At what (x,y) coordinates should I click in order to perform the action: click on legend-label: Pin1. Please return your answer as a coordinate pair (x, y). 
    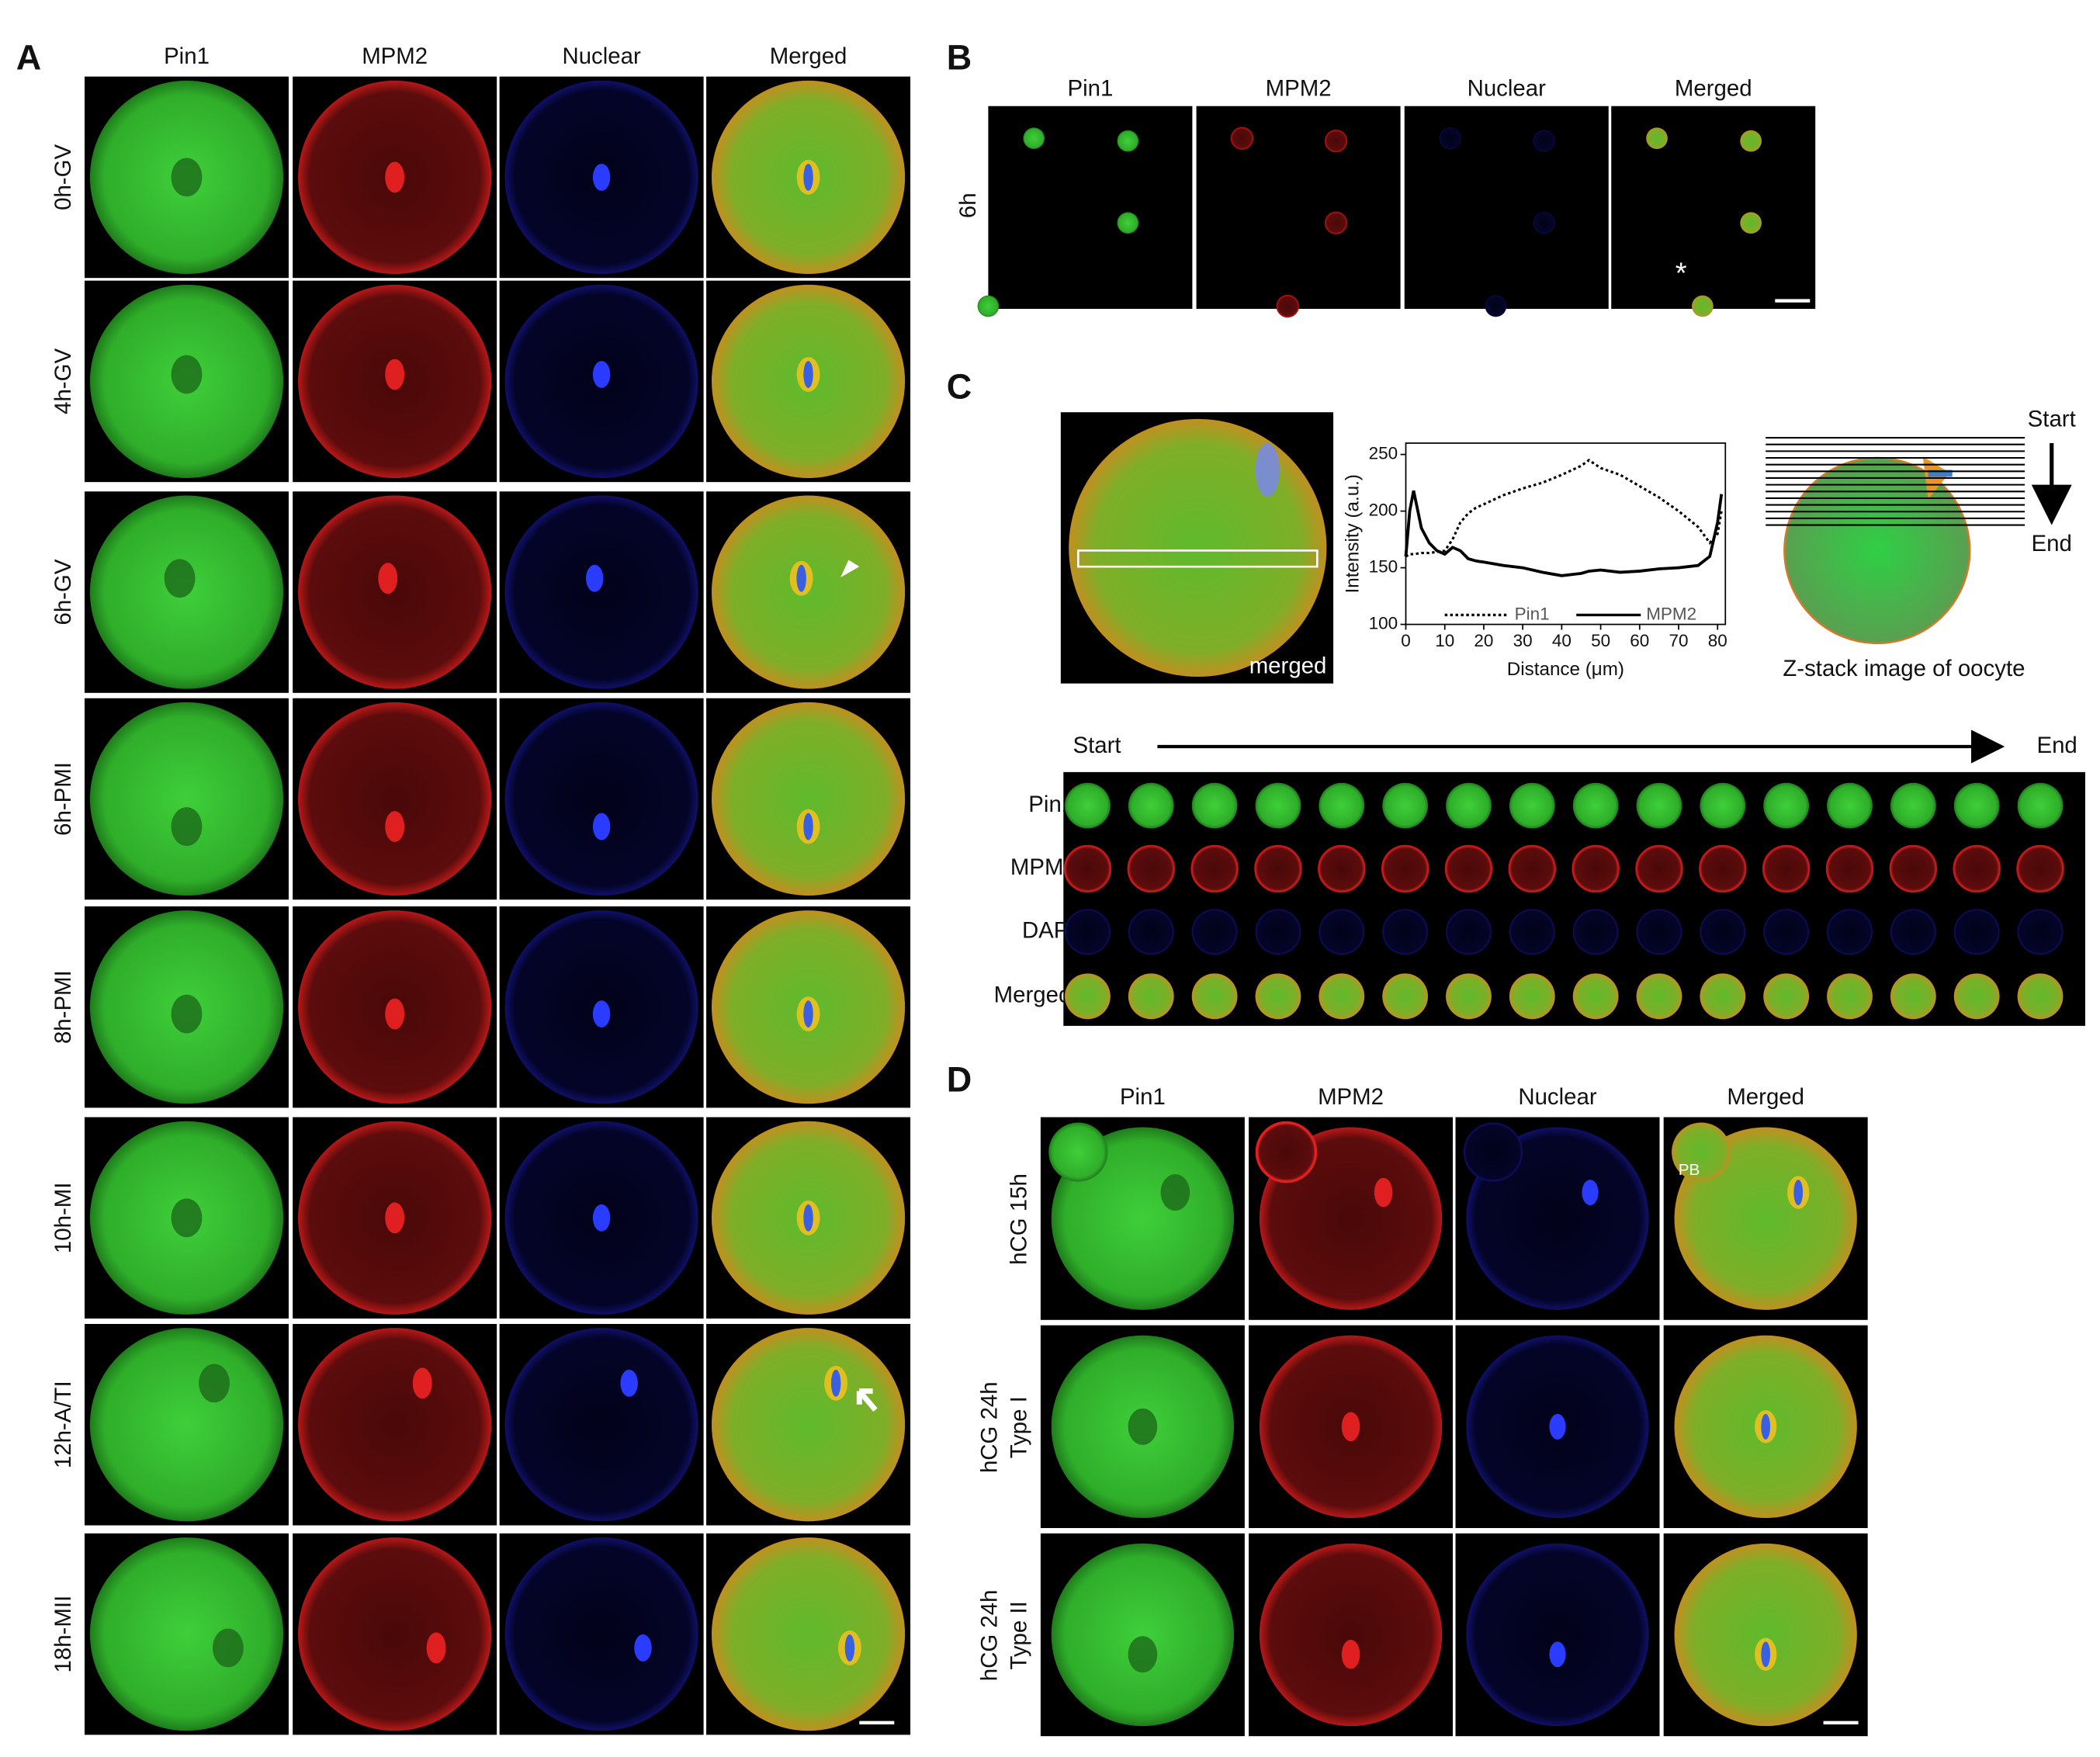
    Looking at the image, I should click on (1532, 613).